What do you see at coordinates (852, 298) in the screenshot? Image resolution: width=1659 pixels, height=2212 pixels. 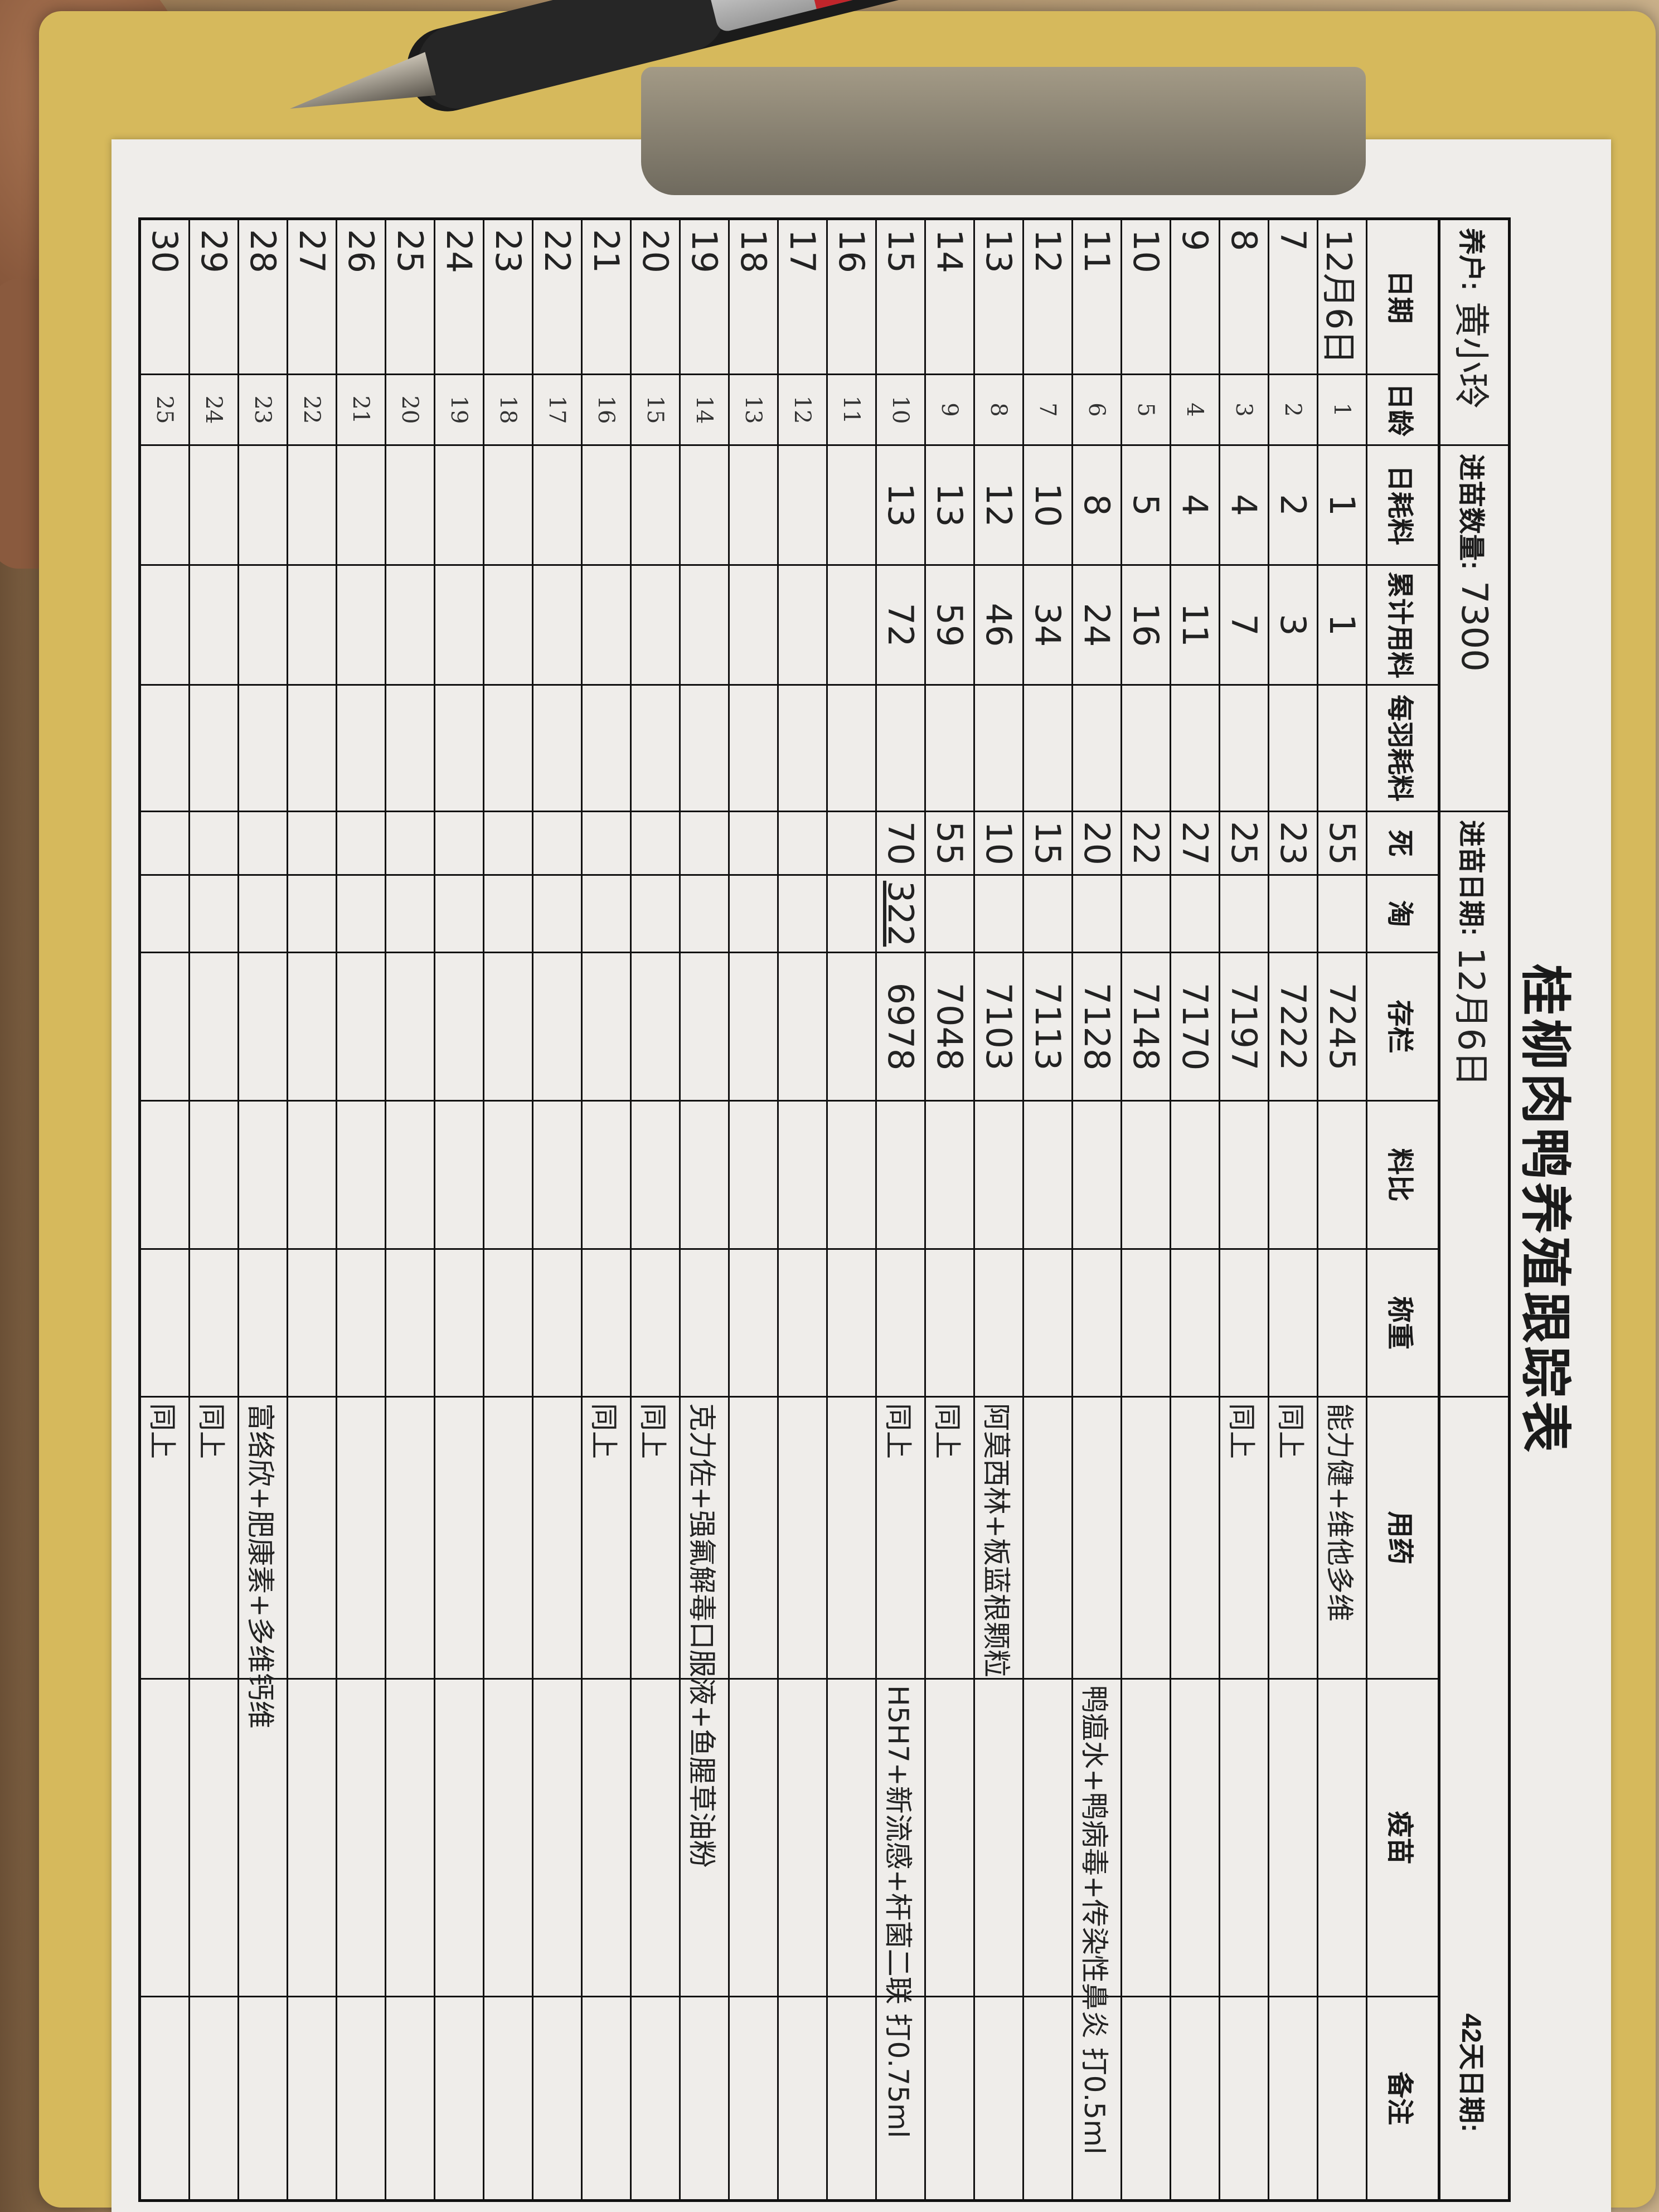 I see `cell-date: 16` at bounding box center [852, 298].